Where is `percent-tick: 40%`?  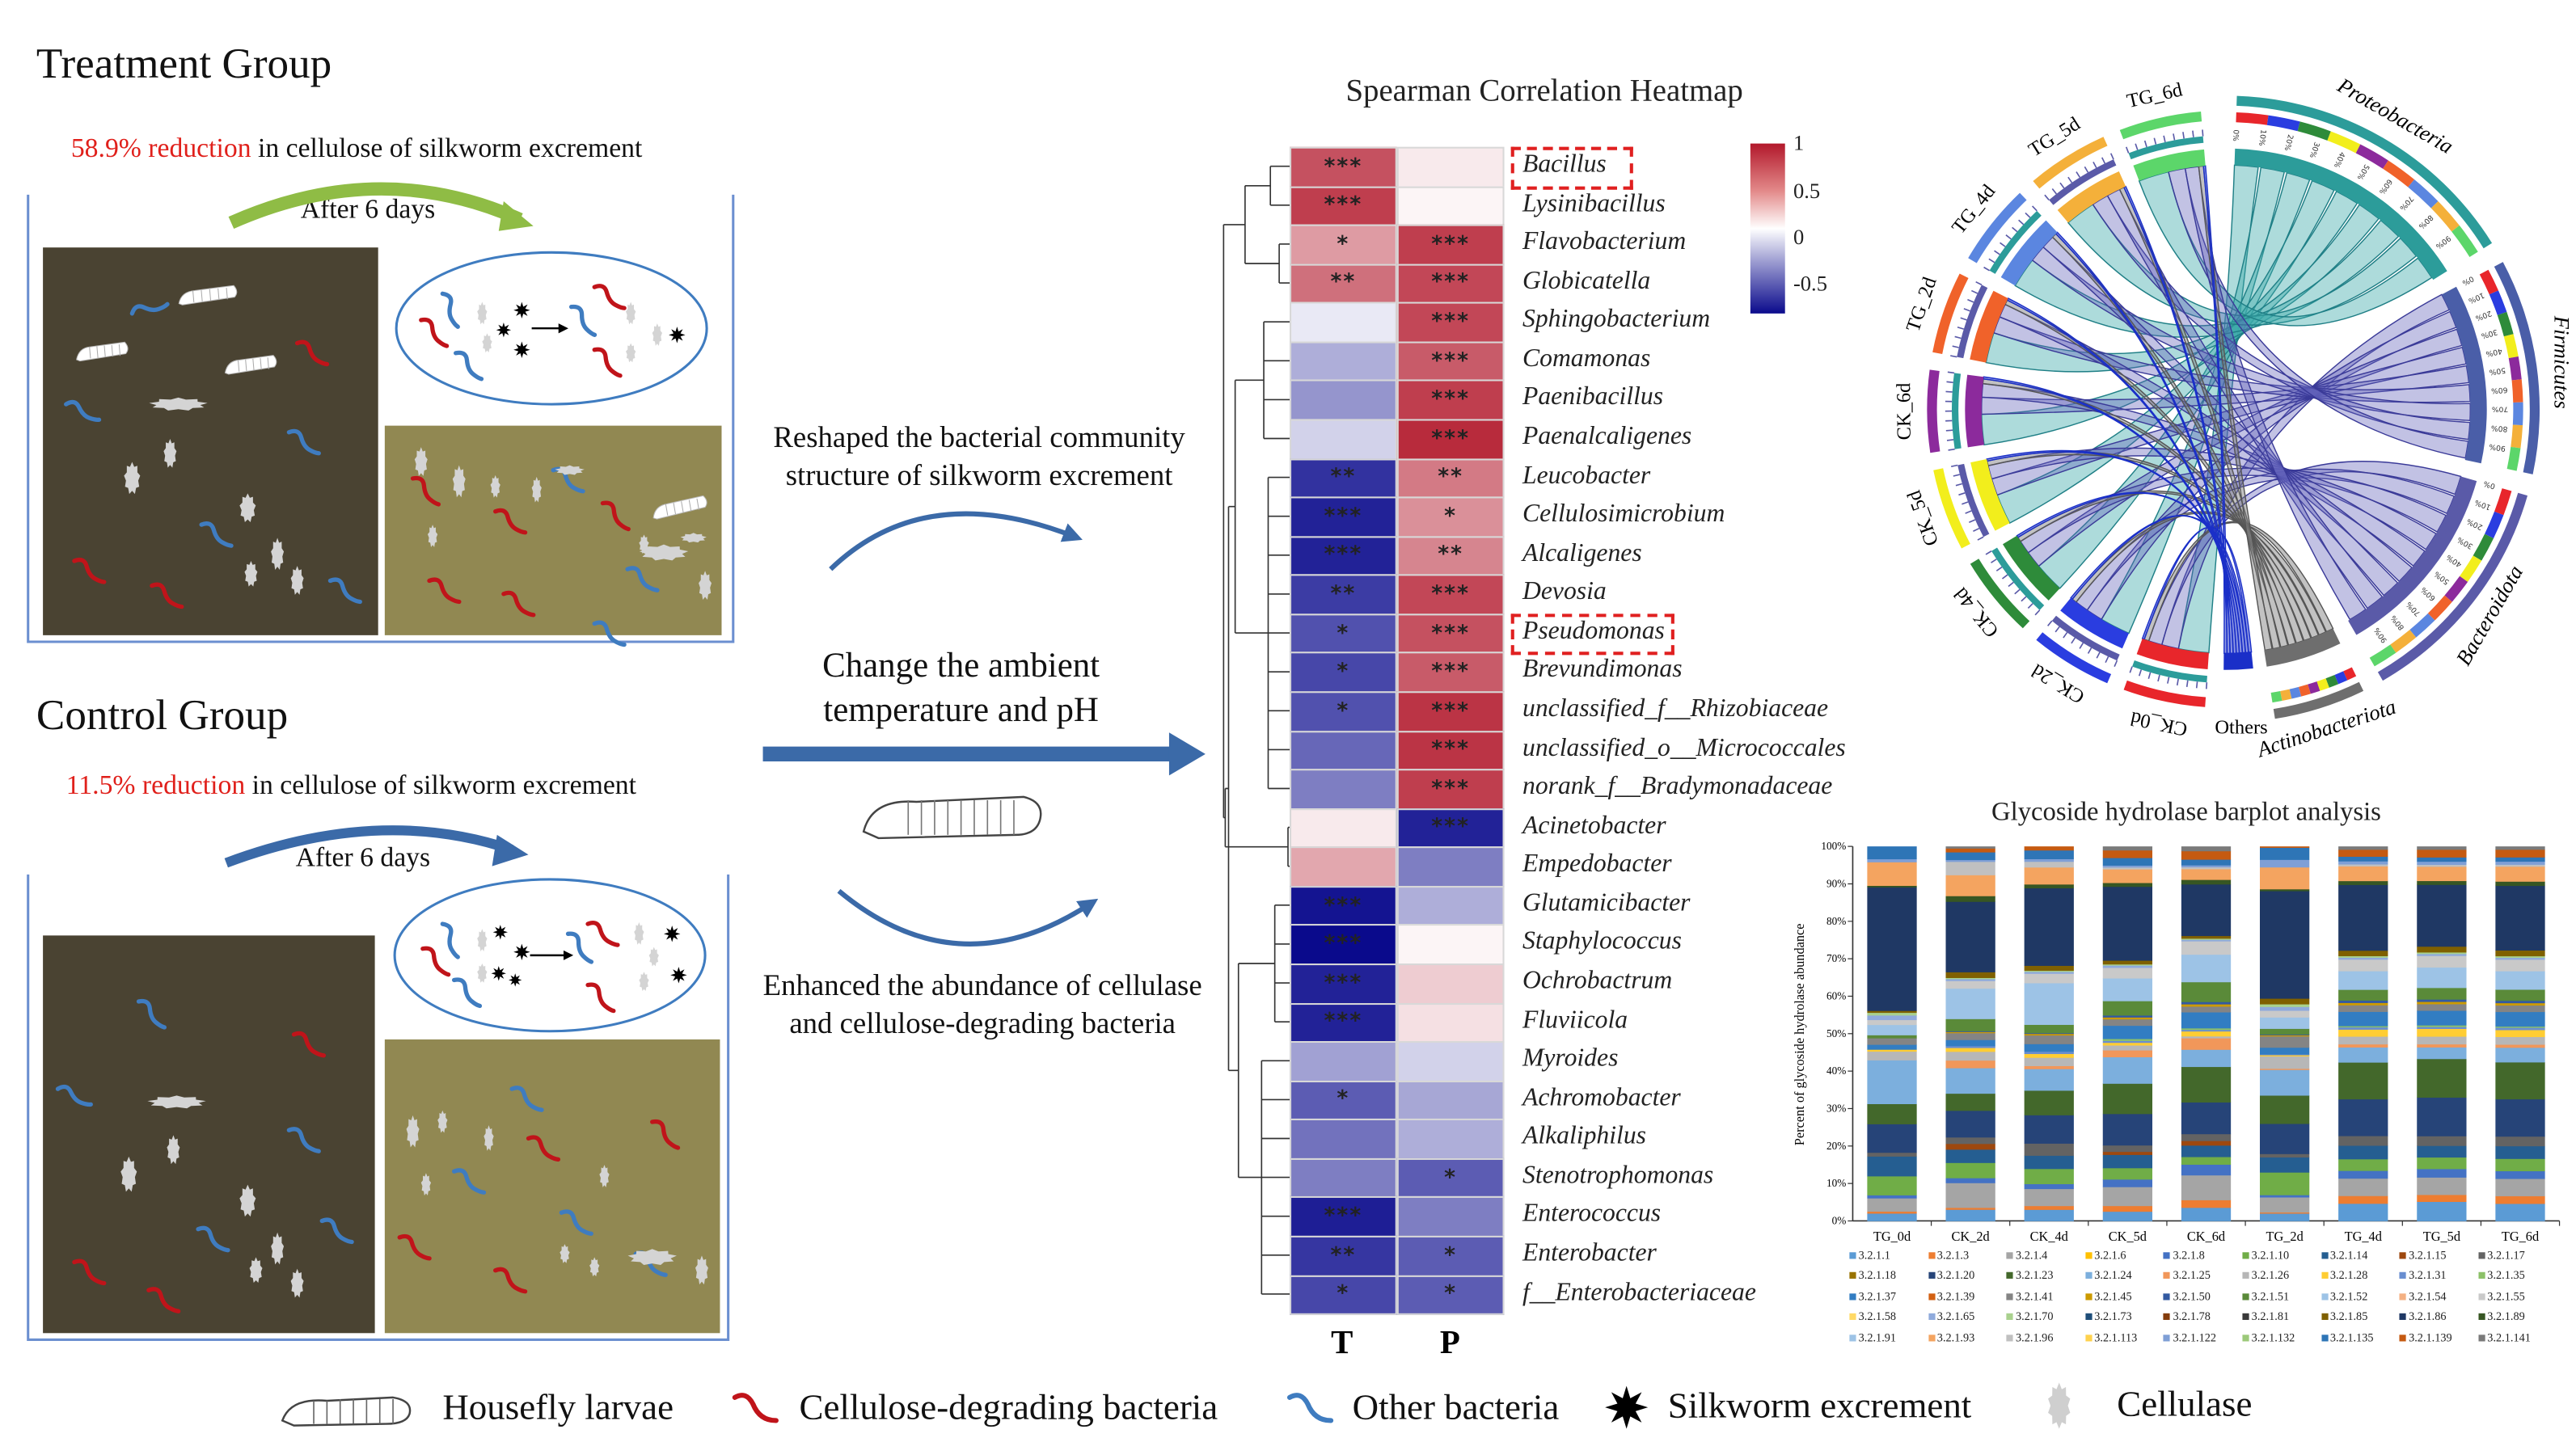
percent-tick: 40% is located at coordinates (2339, 159).